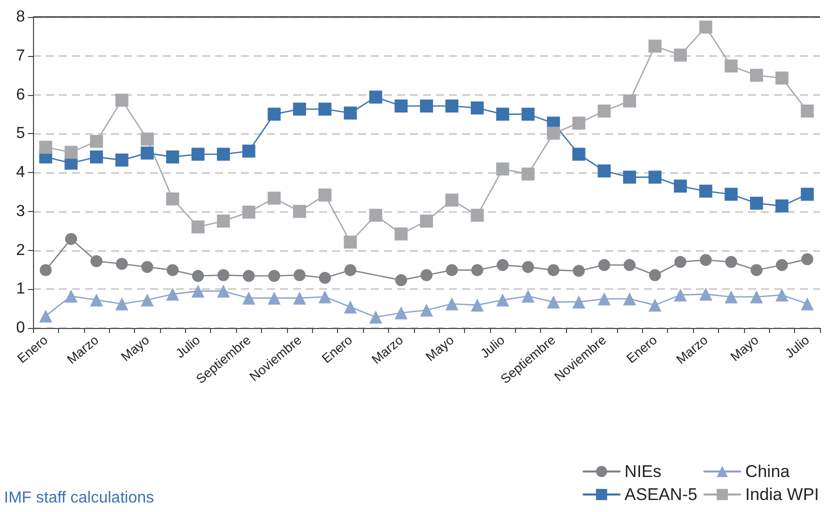 This screenshot has width=832, height=512. What do you see at coordinates (21, 55) in the screenshot?
I see `y-tick-label: 7` at bounding box center [21, 55].